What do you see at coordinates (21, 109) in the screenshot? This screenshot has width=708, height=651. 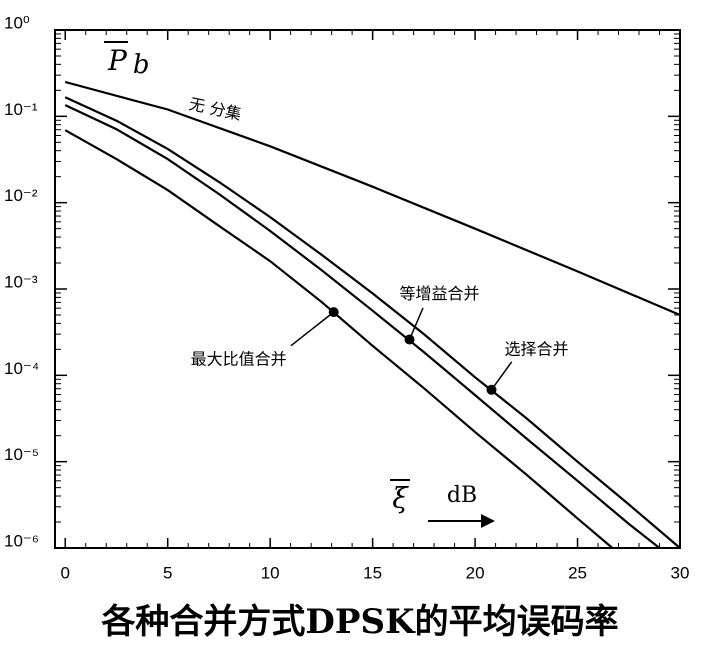 I see `y-tick-label: 10⁻¹` at bounding box center [21, 109].